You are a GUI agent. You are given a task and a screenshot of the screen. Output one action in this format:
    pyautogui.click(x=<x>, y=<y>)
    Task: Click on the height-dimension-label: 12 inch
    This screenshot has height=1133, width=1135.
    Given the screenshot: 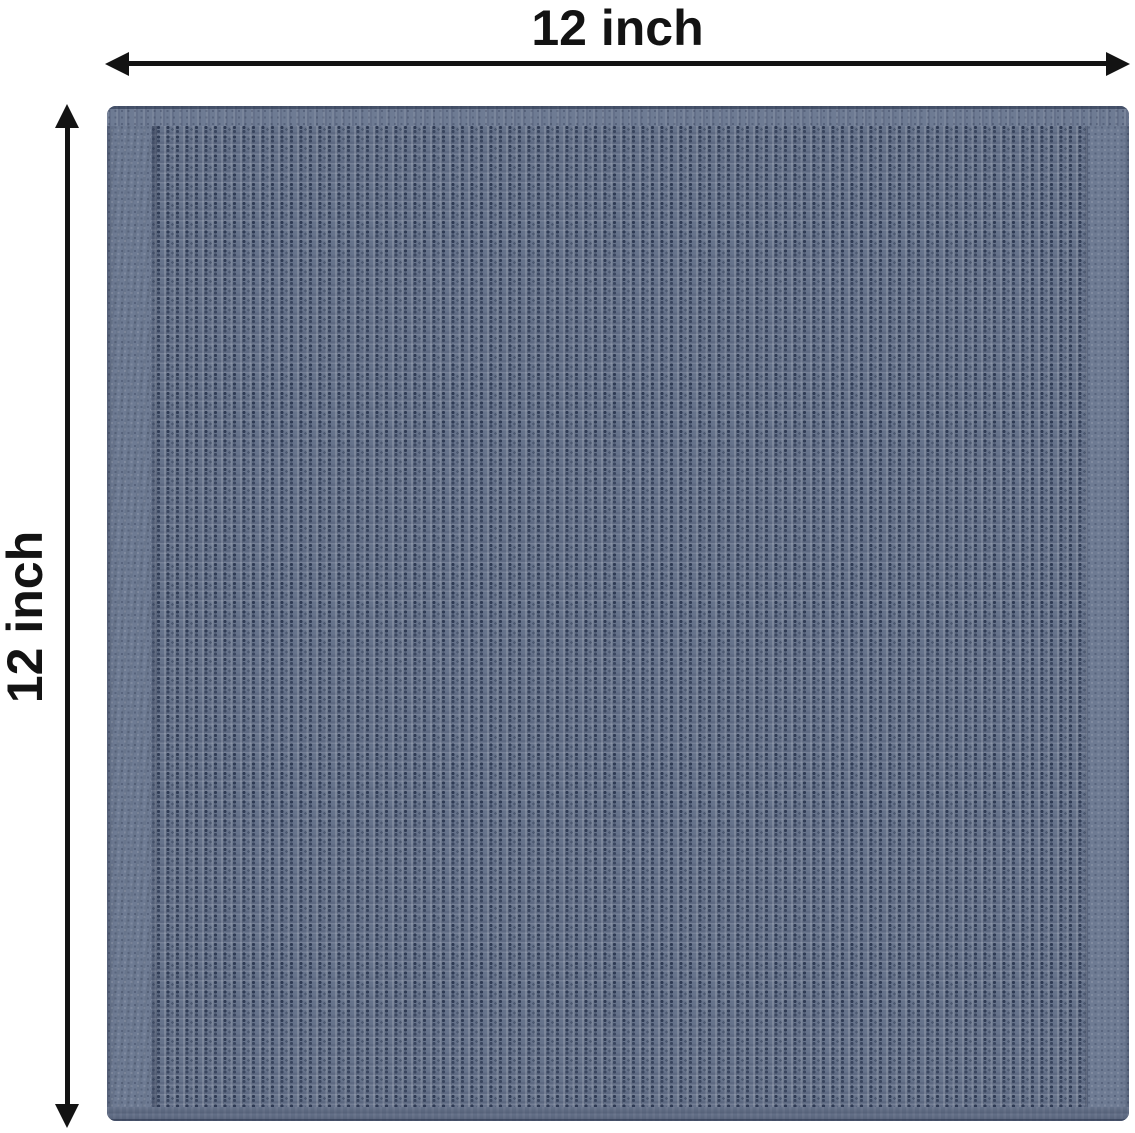 What is the action you would take?
    pyautogui.click(x=26, y=617)
    